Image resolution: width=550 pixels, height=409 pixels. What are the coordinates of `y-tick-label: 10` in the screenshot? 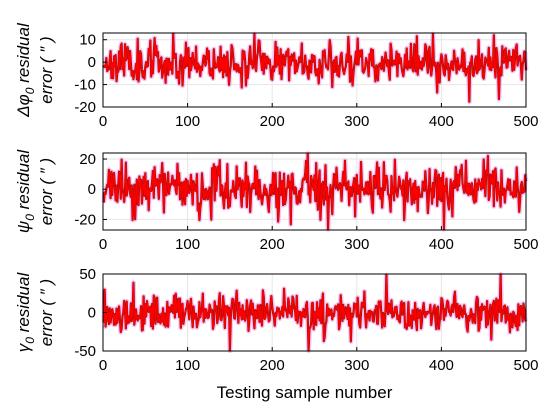 It's located at (87, 40).